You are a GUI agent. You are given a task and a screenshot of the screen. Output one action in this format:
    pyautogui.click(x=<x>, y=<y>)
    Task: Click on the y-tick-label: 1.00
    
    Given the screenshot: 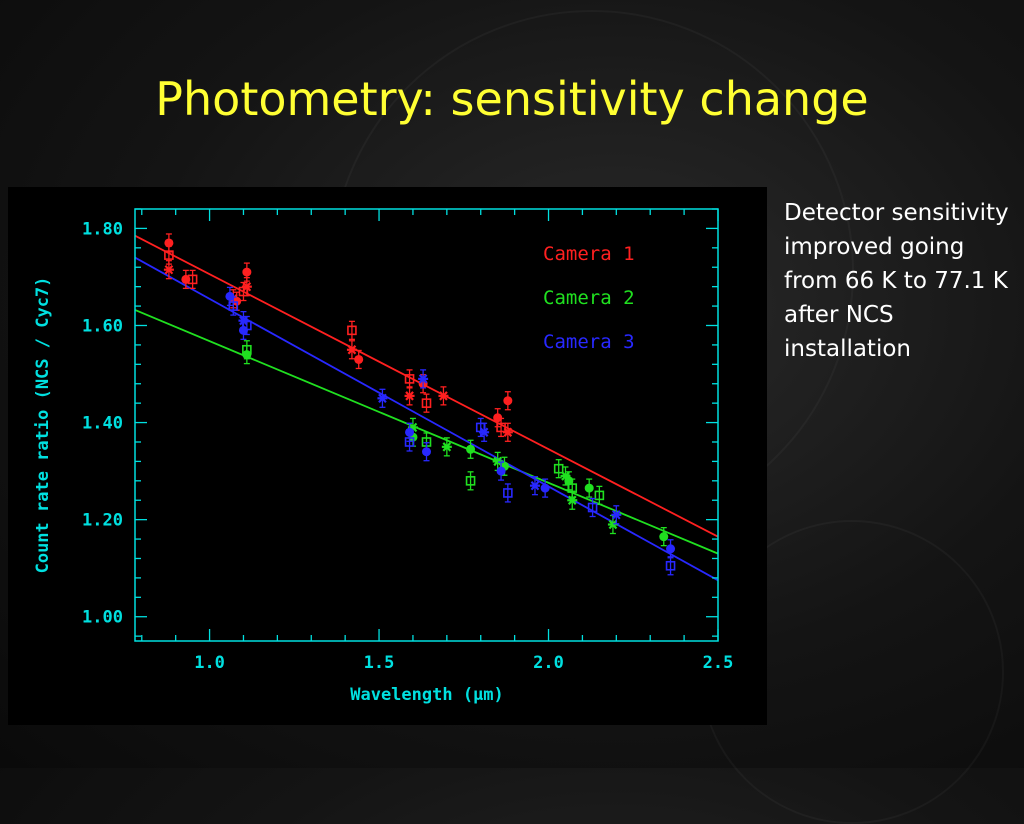 What is the action you would take?
    pyautogui.click(x=102, y=618)
    